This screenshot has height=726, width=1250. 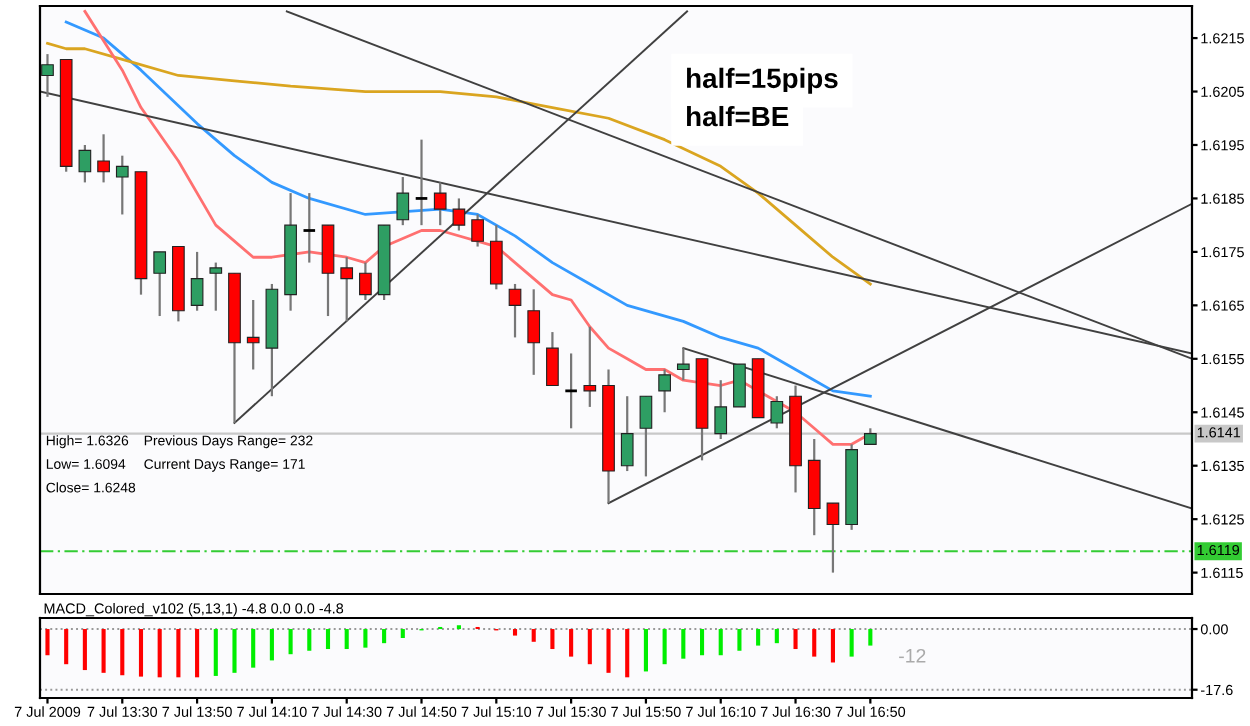 What do you see at coordinates (762, 80) in the screenshot?
I see `annotation: half=15pips` at bounding box center [762, 80].